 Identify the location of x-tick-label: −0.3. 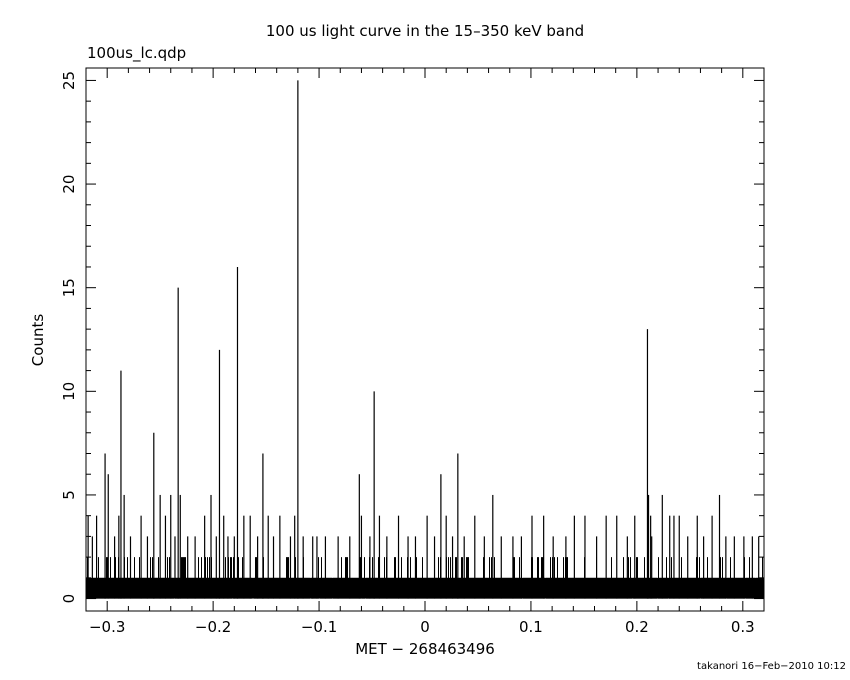
(107, 627).